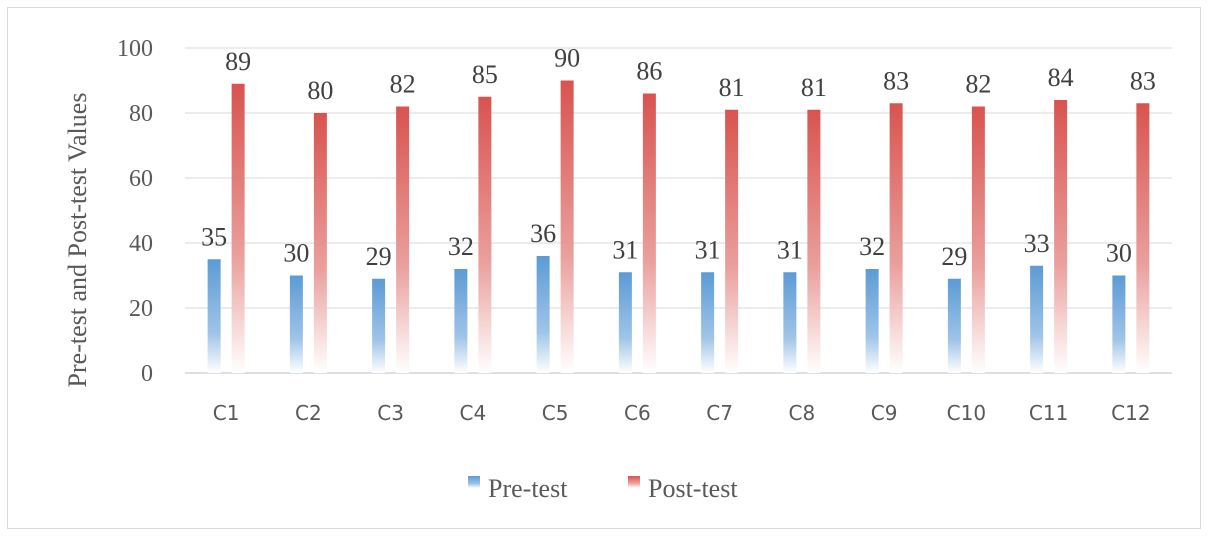  Describe the element at coordinates (238, 228) in the screenshot. I see `bar-post-test-c1` at that location.